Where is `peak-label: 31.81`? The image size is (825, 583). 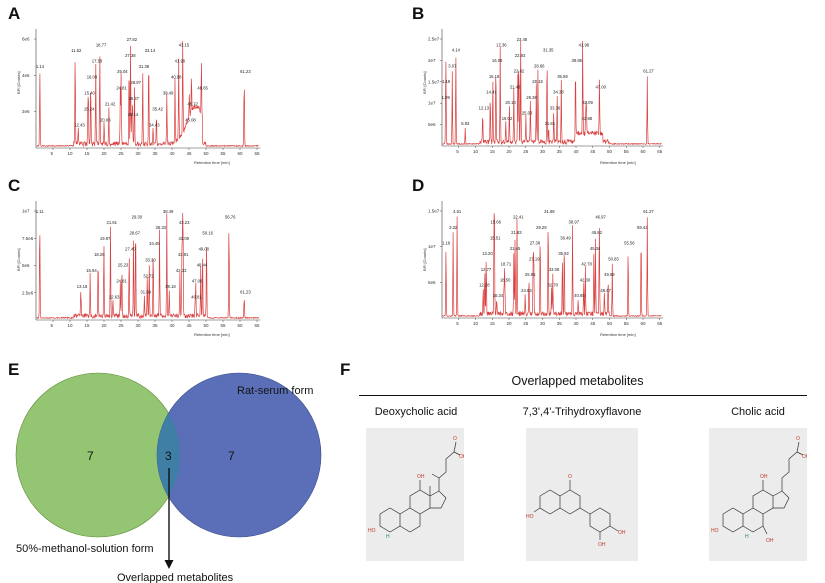
peak-label: 31.81 is located at coordinates (550, 123).